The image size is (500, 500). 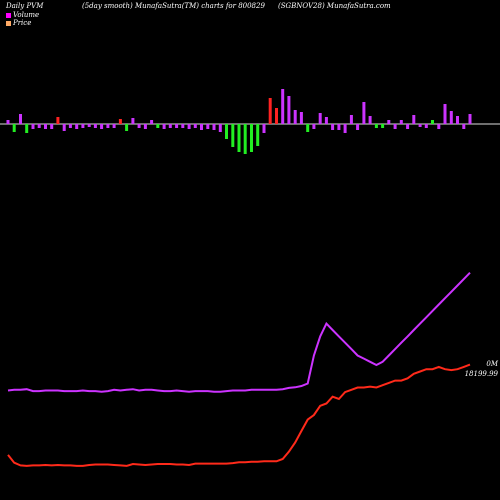 I want to click on volume-bars, so click(x=239, y=121).